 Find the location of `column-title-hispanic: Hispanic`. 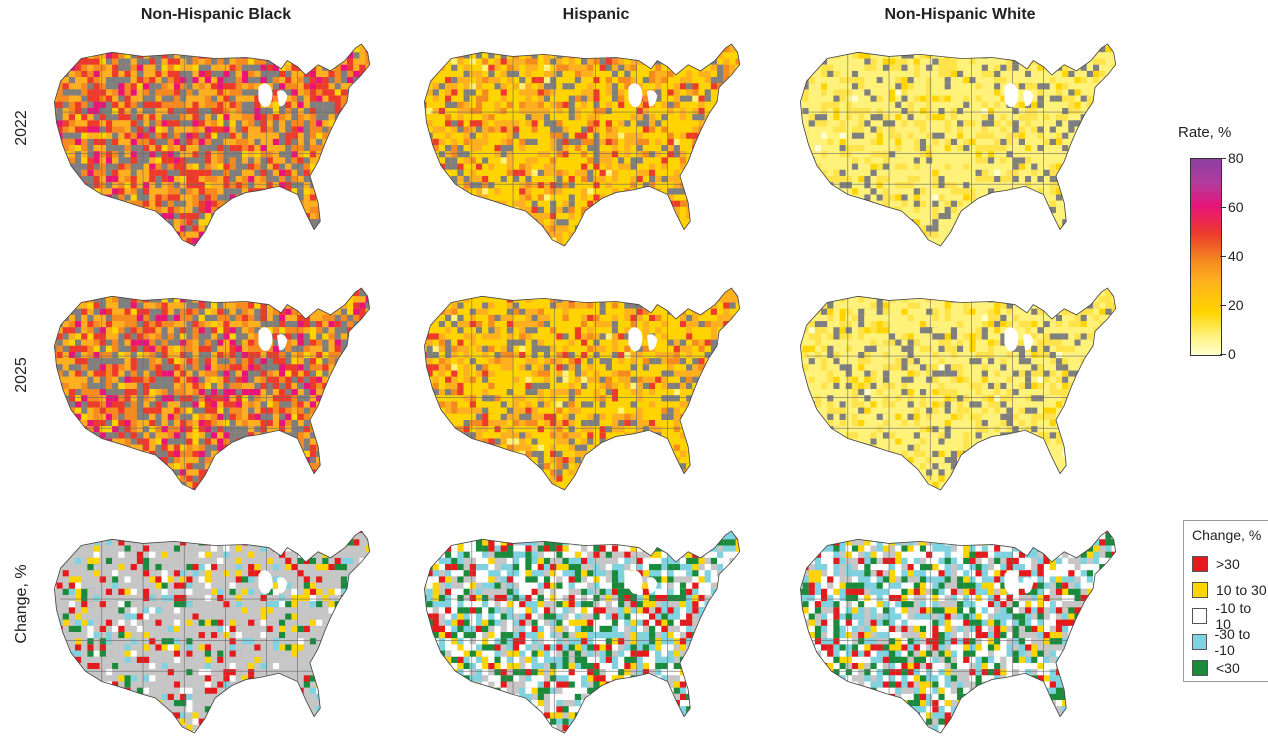

column-title-hispanic: Hispanic is located at coordinates (596, 14).